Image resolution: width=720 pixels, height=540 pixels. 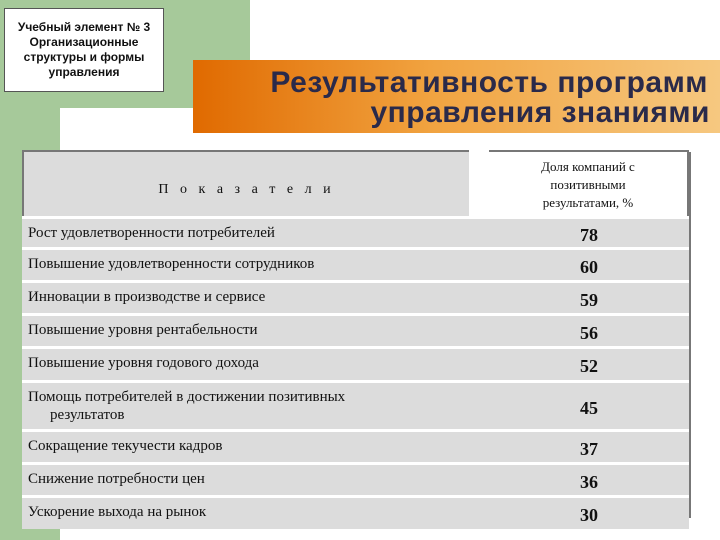 I want to click on row-label: Сокращение текучести кадров, so click(x=125, y=446).